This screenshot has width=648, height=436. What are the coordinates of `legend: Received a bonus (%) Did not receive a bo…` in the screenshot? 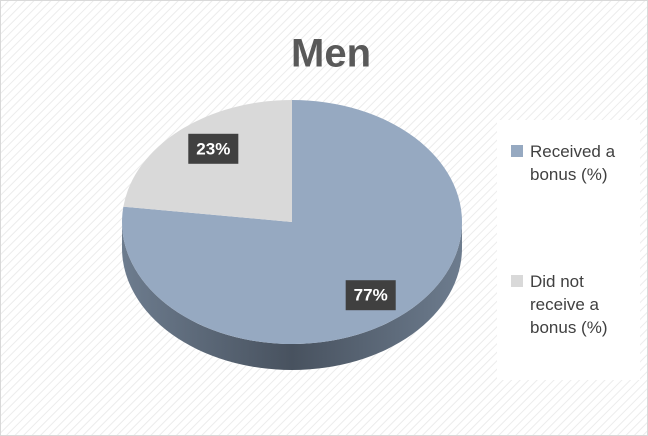 It's located at (568, 250).